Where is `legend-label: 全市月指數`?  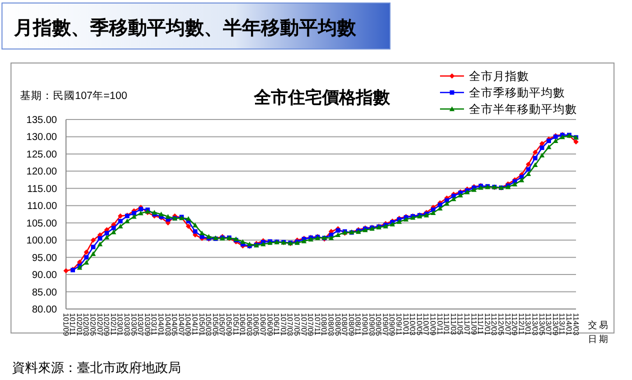 legend-label: 全市月指數 is located at coordinates (499, 76).